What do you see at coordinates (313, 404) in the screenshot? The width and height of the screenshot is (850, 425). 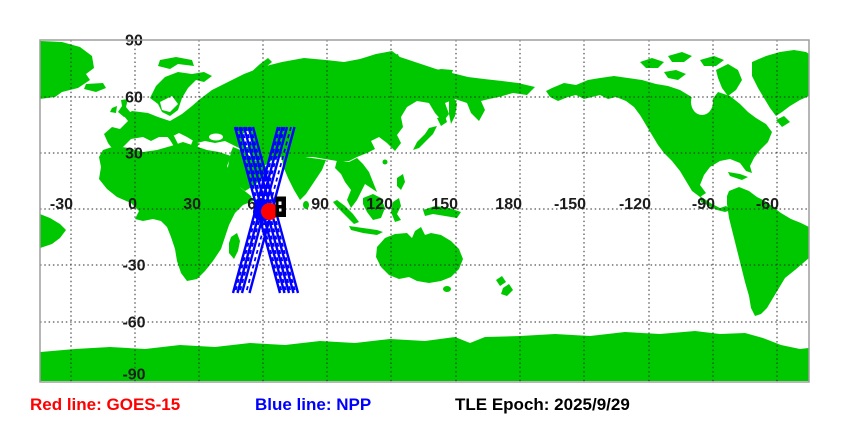 I see `legend-blue-line: Blue line: NPP` at bounding box center [313, 404].